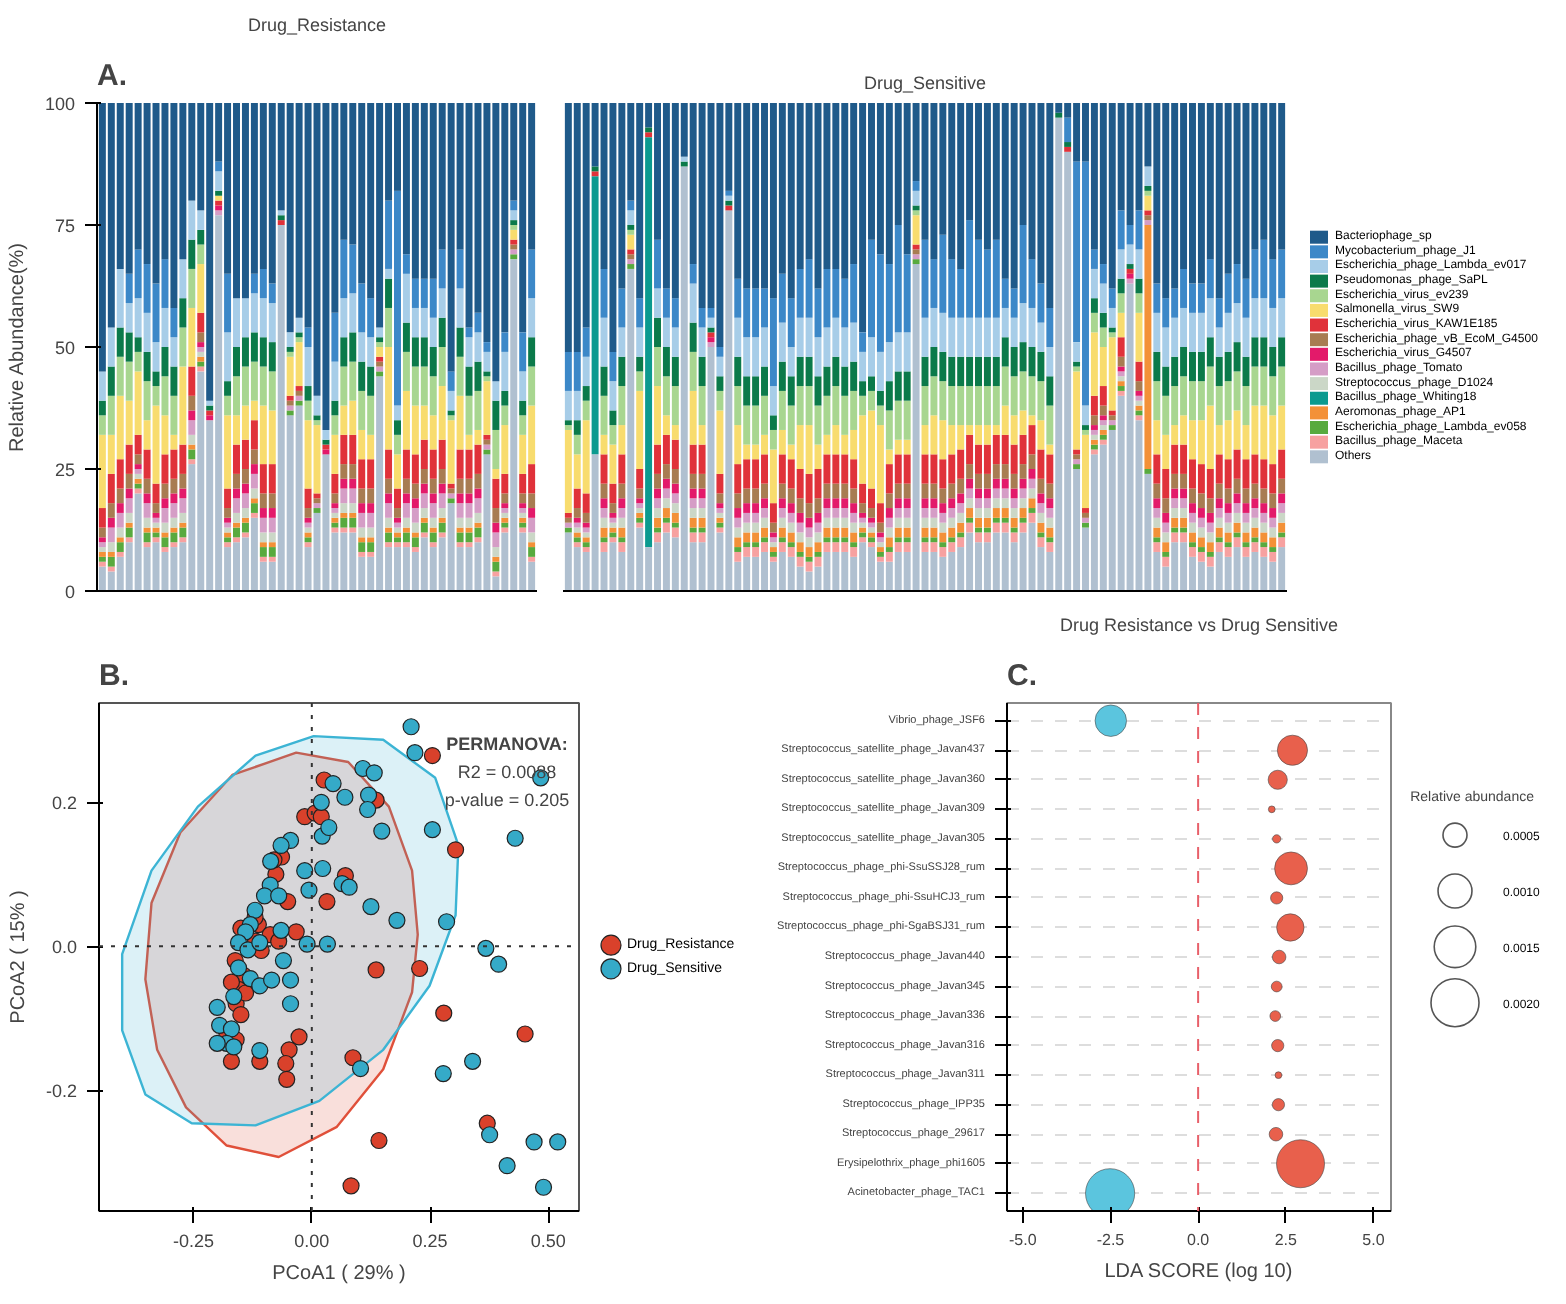  What do you see at coordinates (241, 1014) in the screenshot?
I see `point` at bounding box center [241, 1014].